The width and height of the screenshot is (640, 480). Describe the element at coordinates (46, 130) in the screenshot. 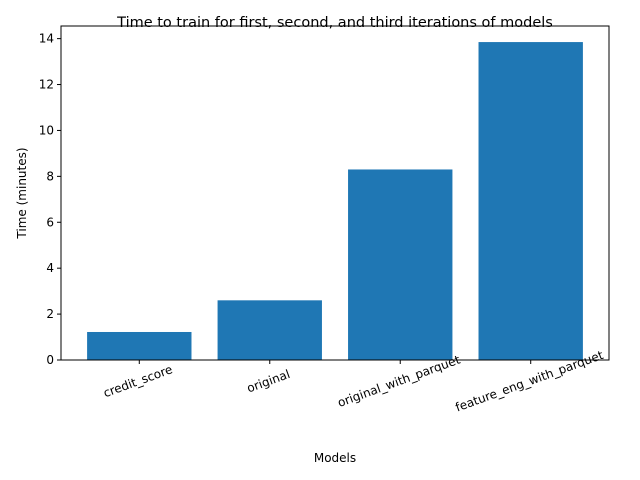

I see `y-tick-label: 10` at that location.